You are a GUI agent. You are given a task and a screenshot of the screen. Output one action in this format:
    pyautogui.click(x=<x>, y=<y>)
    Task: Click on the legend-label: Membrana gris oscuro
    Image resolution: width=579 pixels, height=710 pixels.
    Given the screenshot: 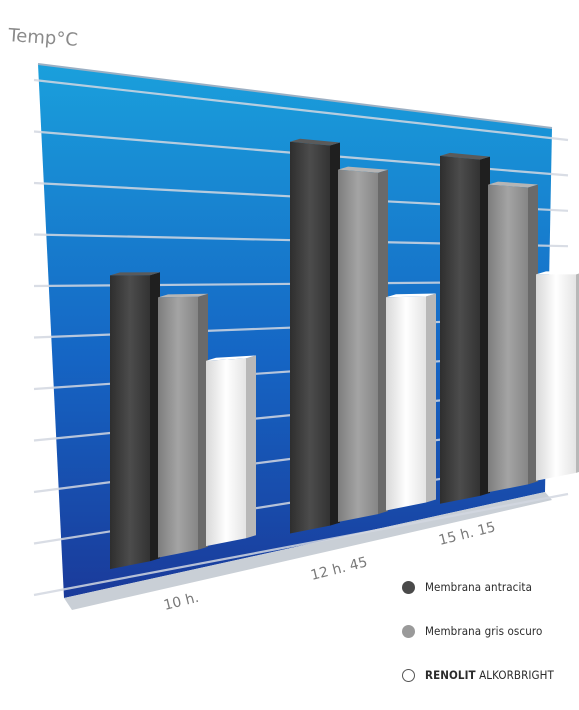 What is the action you would take?
    pyautogui.click(x=484, y=631)
    